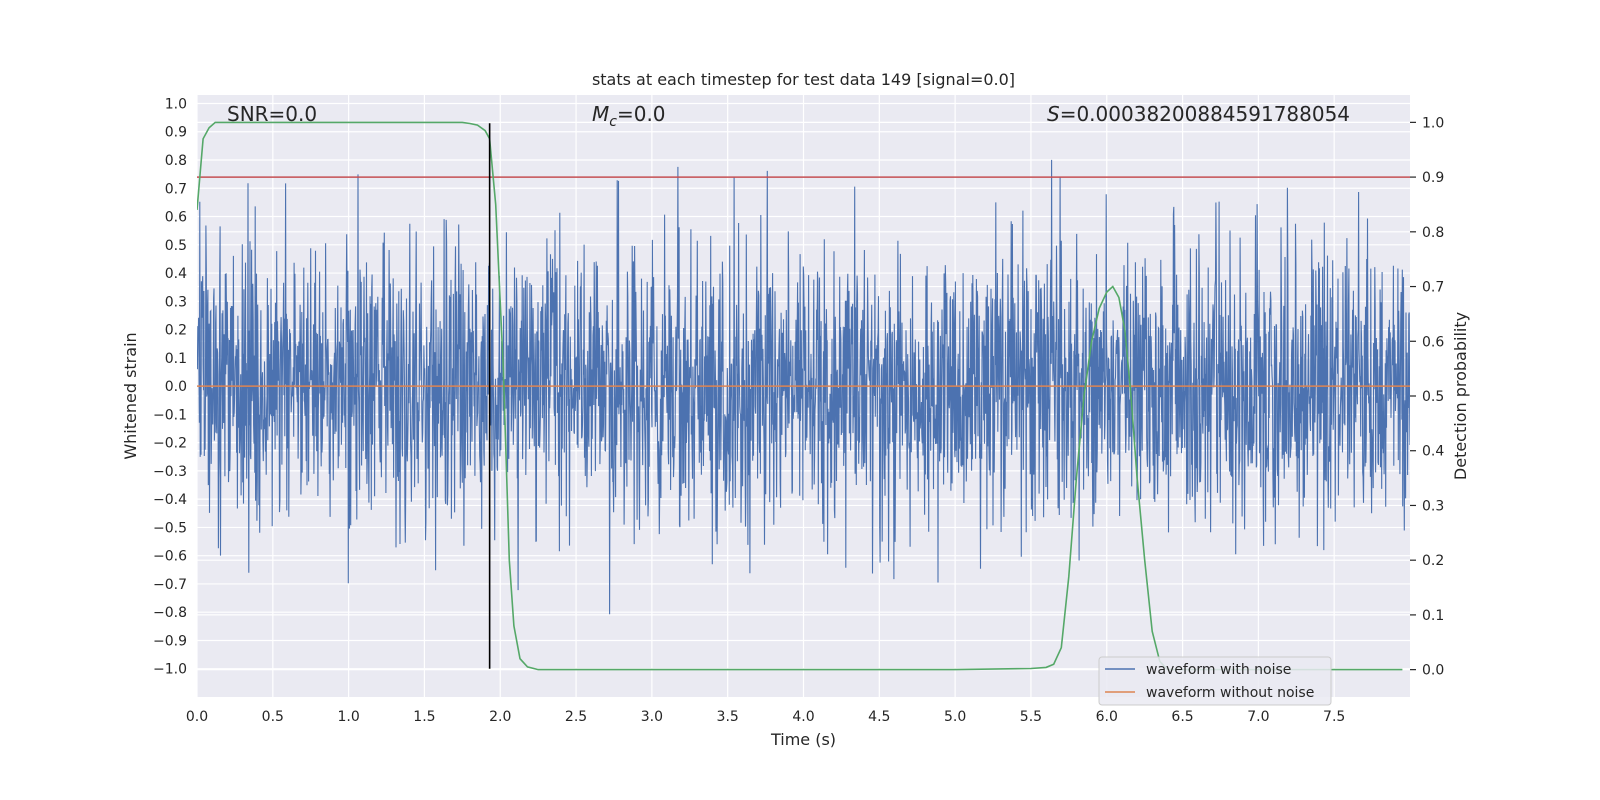 The image size is (1600, 800). What do you see at coordinates (170, 472) in the screenshot?
I see `y-tick-label: −0.3` at bounding box center [170, 472].